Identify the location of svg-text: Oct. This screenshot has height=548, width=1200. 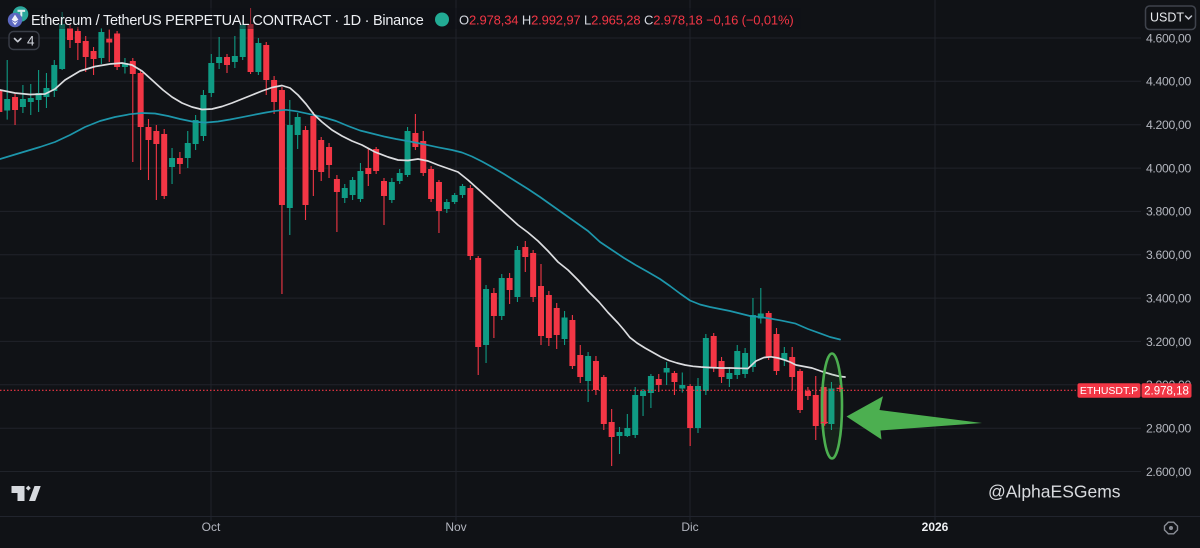
(211, 527).